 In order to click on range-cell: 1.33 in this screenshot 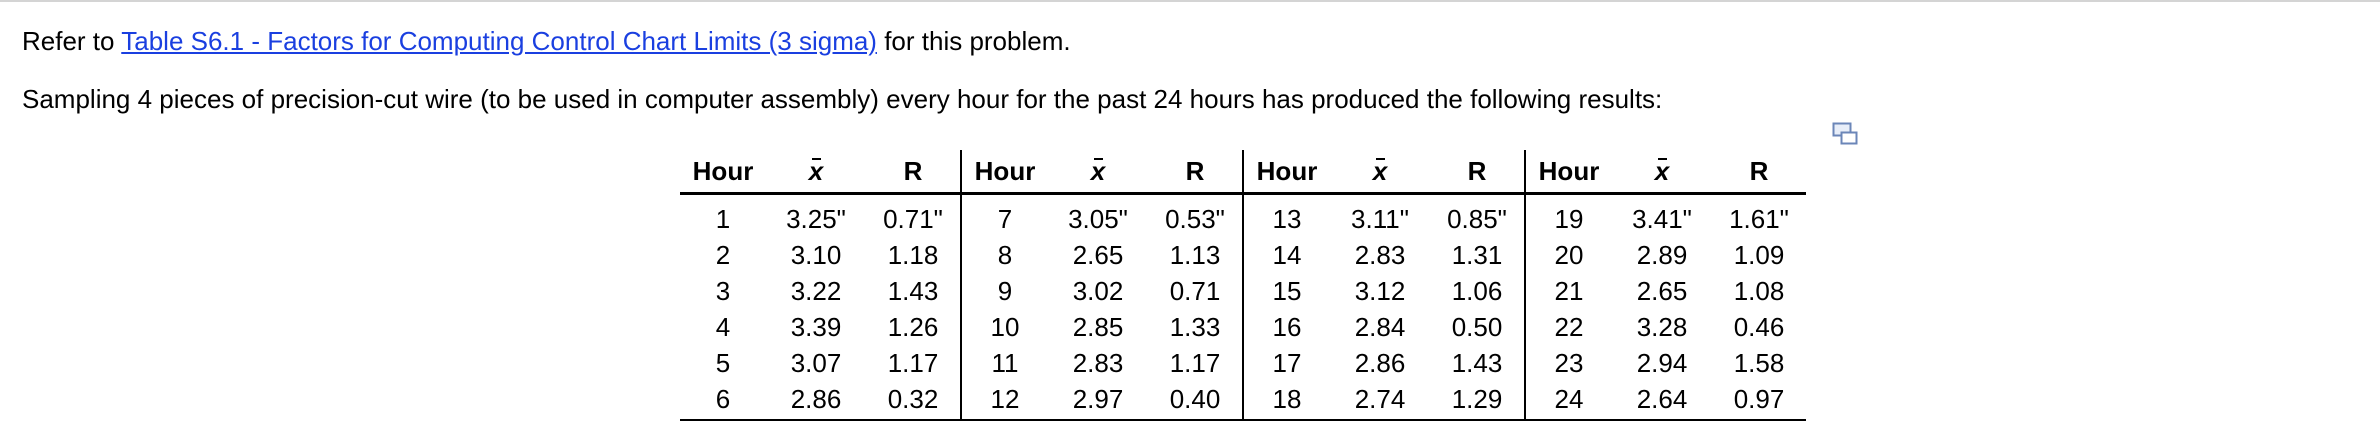, I will do `click(1195, 326)`.